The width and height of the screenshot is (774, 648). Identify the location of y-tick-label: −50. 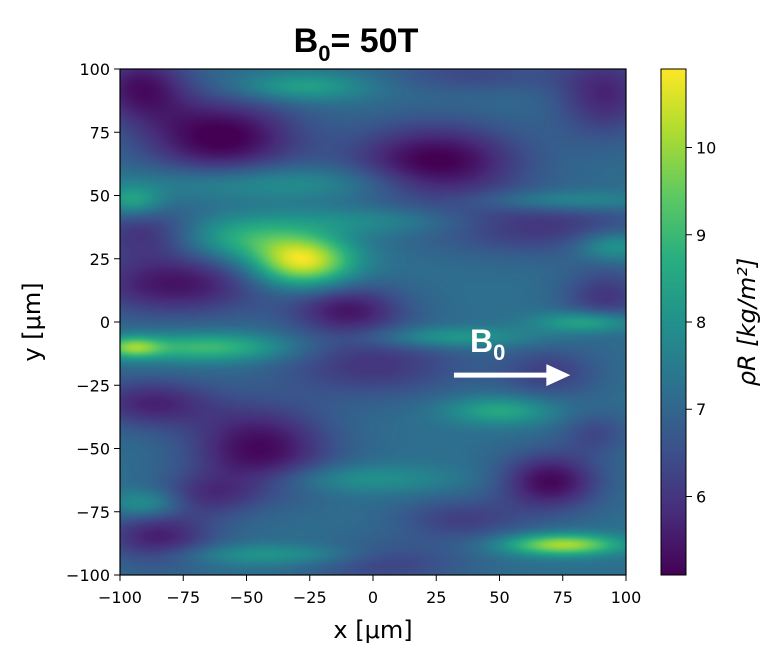
(93, 449).